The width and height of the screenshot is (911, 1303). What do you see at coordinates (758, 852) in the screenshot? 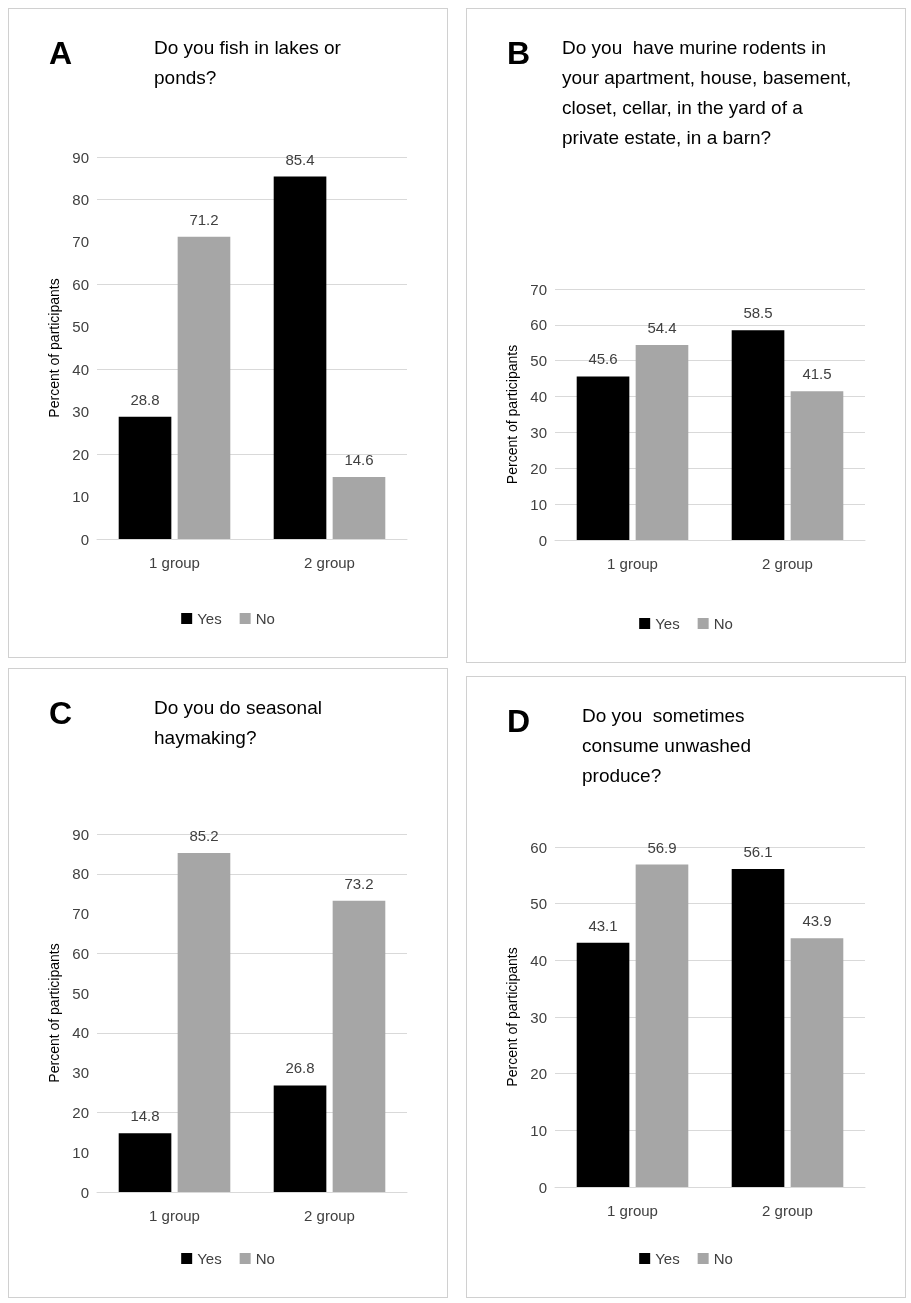
I see `data-label: 56.1` at bounding box center [758, 852].